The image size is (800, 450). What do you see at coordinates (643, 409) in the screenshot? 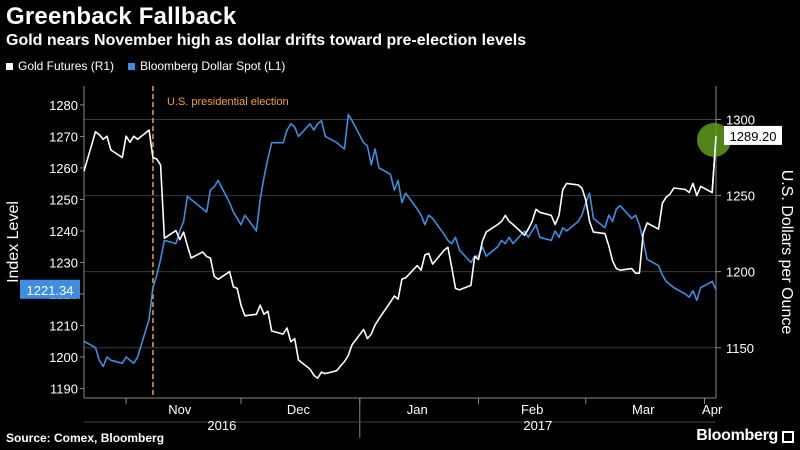
I see `x-month-label: Mar` at bounding box center [643, 409].